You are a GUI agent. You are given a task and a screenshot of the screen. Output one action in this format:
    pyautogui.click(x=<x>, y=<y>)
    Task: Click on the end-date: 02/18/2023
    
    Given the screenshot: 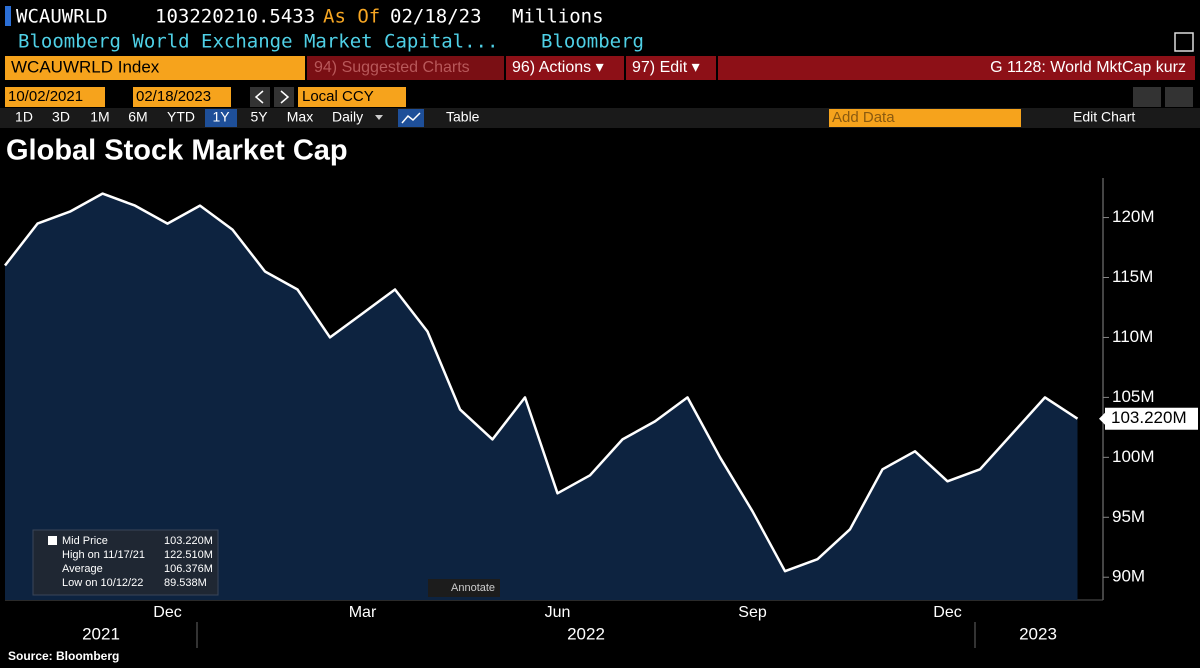 What is the action you would take?
    pyautogui.click(x=173, y=96)
    